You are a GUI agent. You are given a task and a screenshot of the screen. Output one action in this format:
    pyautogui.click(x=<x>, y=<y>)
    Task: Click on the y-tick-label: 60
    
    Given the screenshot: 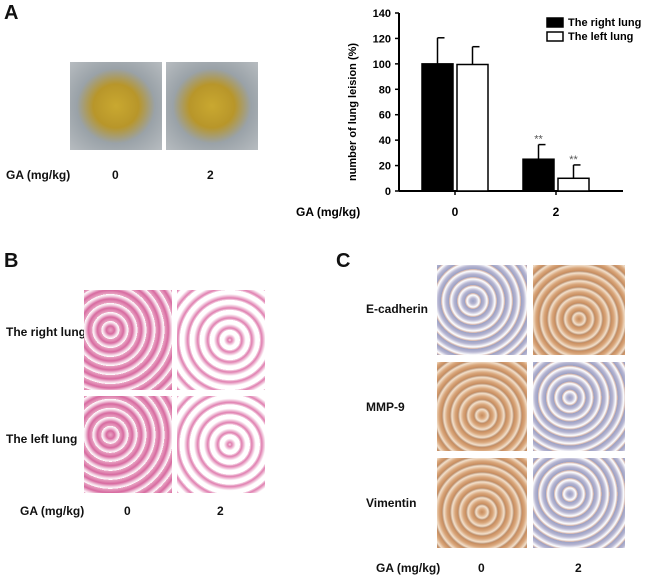 What is the action you would take?
    pyautogui.click(x=385, y=116)
    